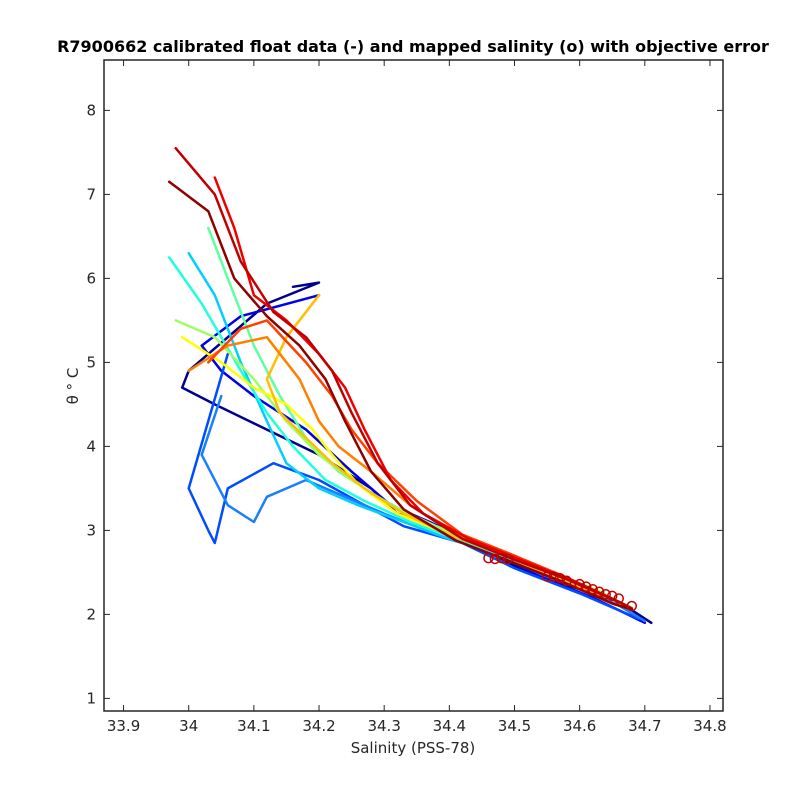 This screenshot has height=800, width=800. Describe the element at coordinates (253, 726) in the screenshot. I see `x-tick-label: 34.1` at that location.